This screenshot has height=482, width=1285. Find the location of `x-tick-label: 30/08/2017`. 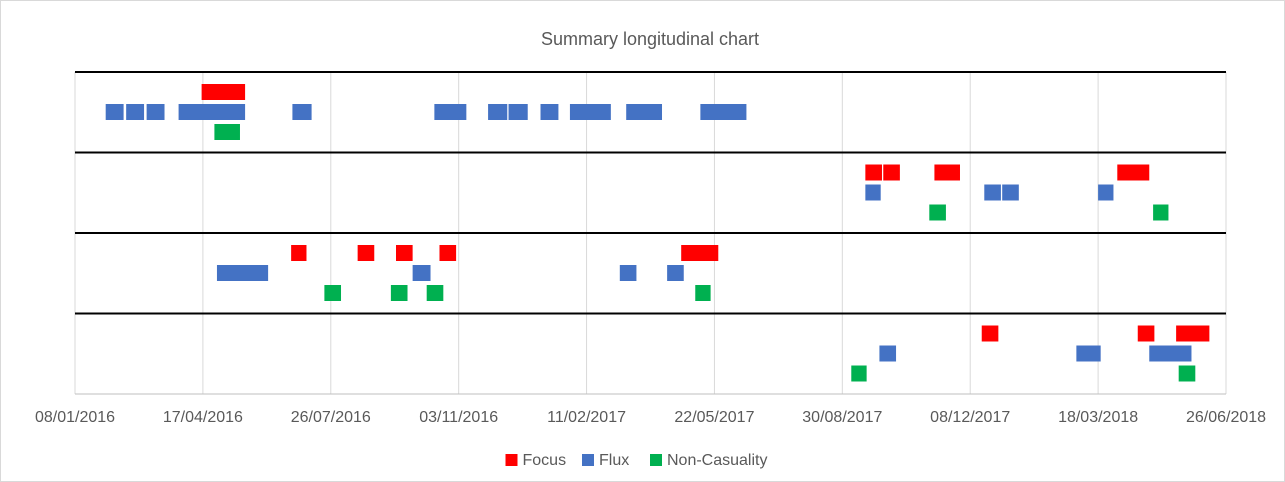

x-tick-label: 30/08/2017 is located at coordinates (842, 417).